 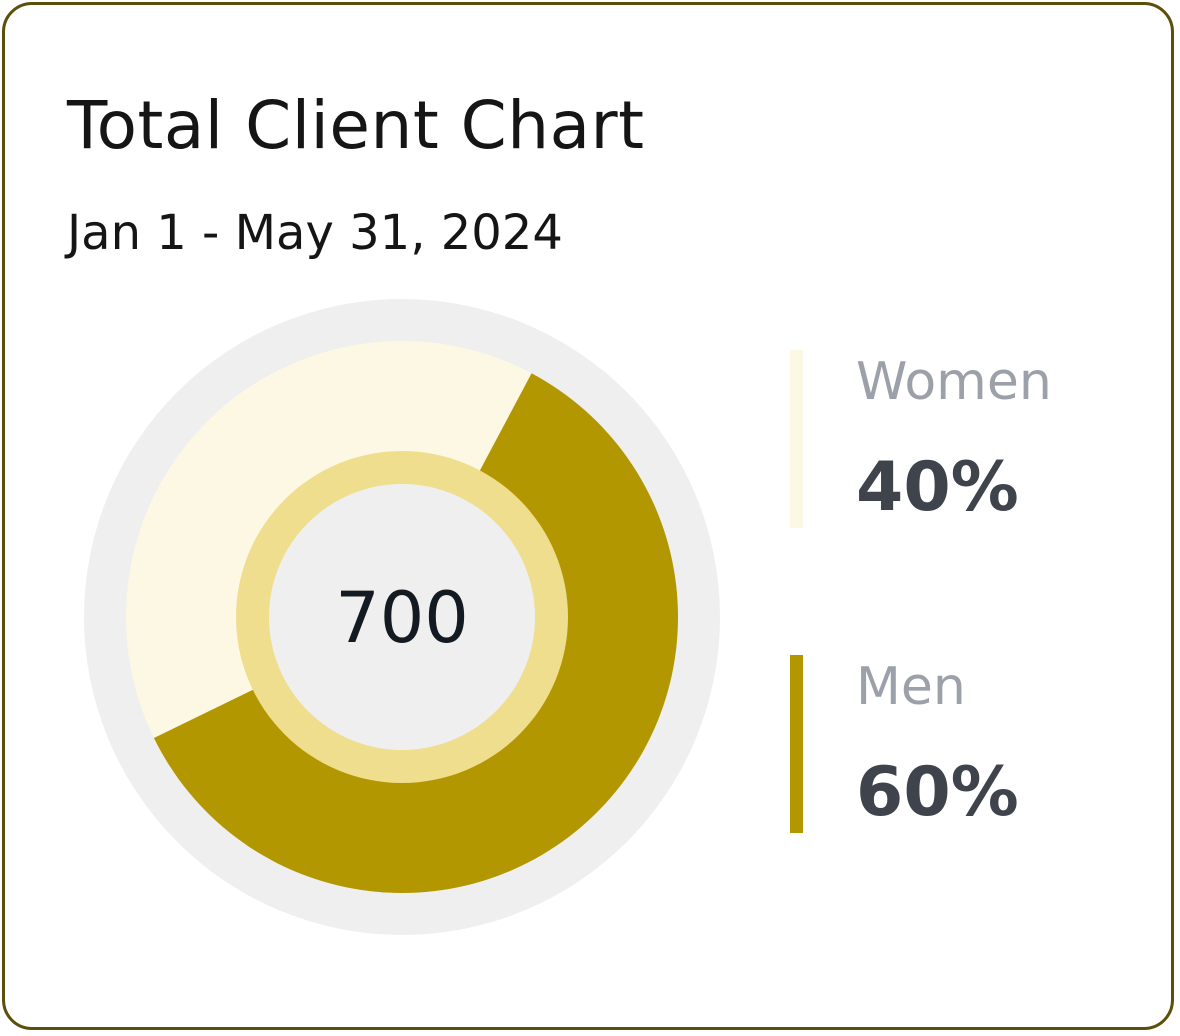 I want to click on date-range: Jan 1 - May 31, 2024, so click(x=315, y=233).